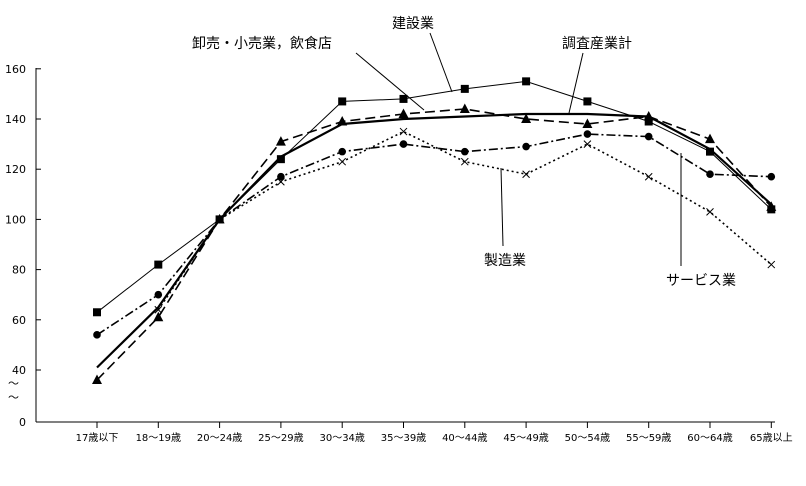 The width and height of the screenshot is (806, 486). I want to click on y-tick-label: 60, so click(19, 320).